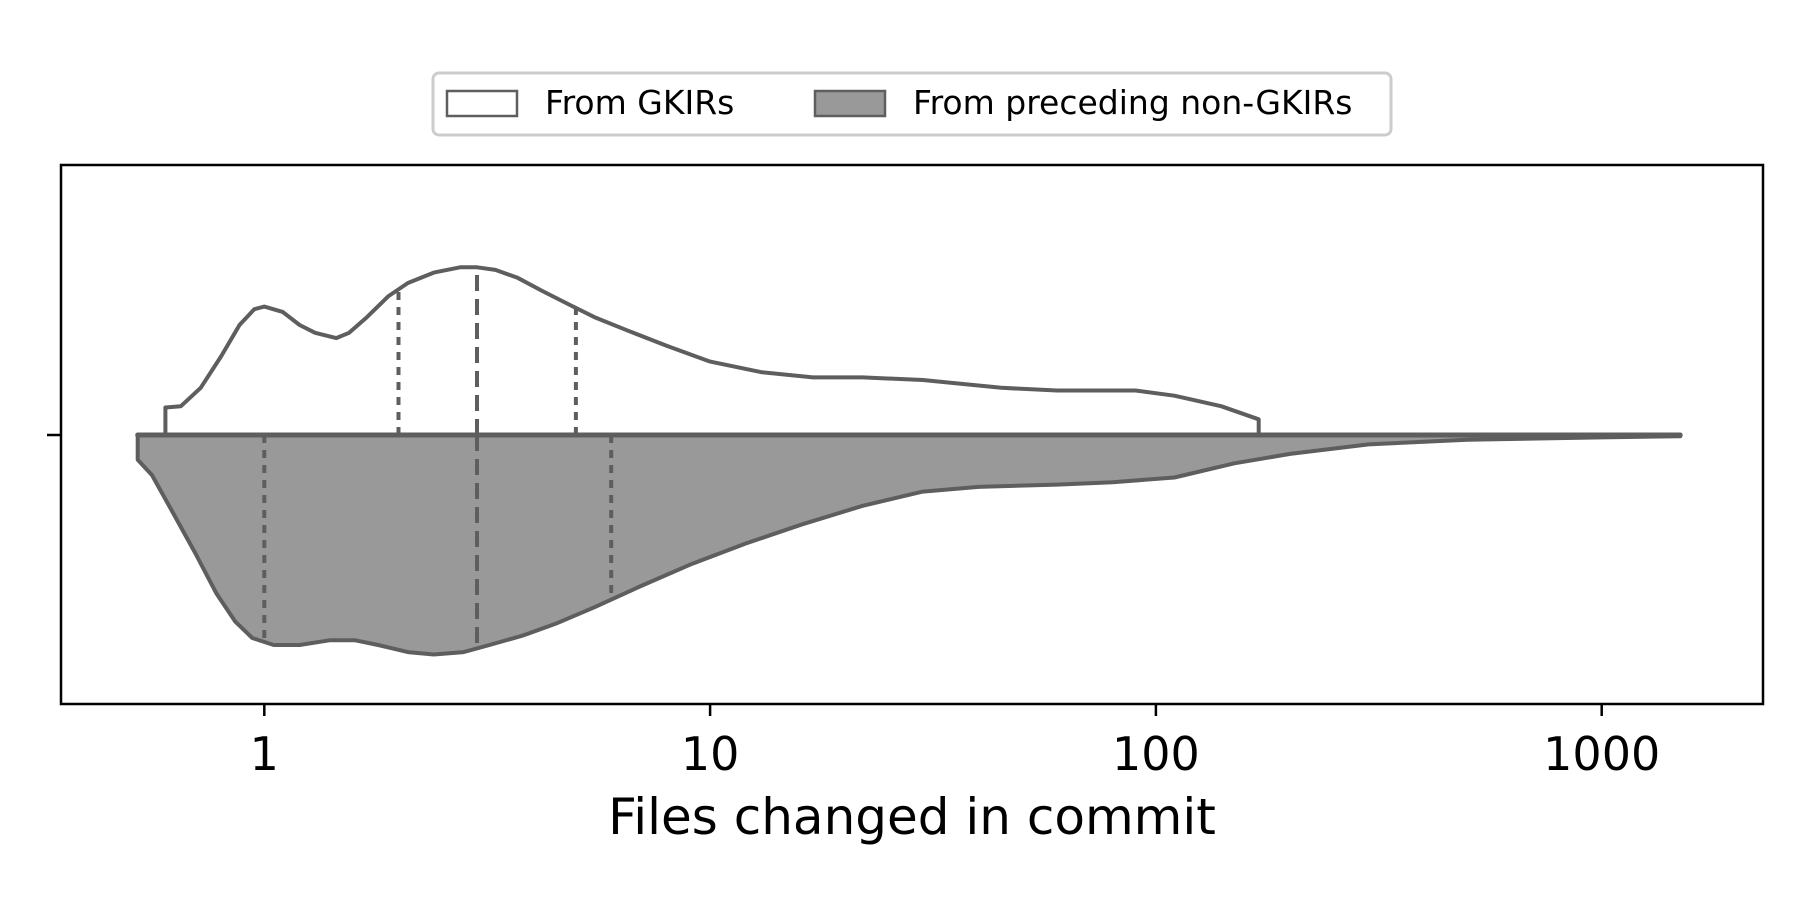  I want to click on legend-box, so click(912, 104).